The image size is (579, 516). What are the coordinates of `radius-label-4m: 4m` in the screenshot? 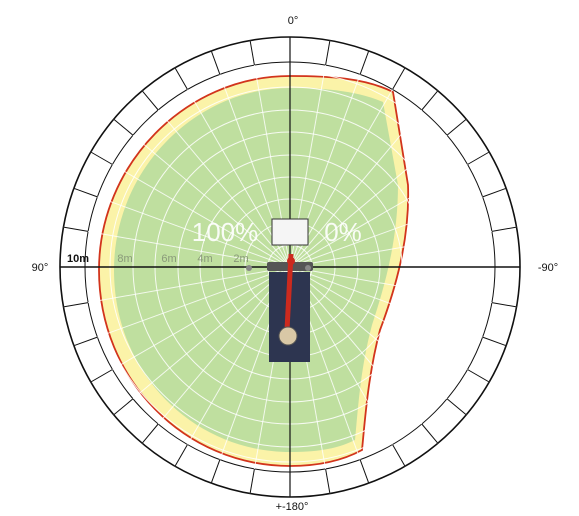 It's located at (204, 259).